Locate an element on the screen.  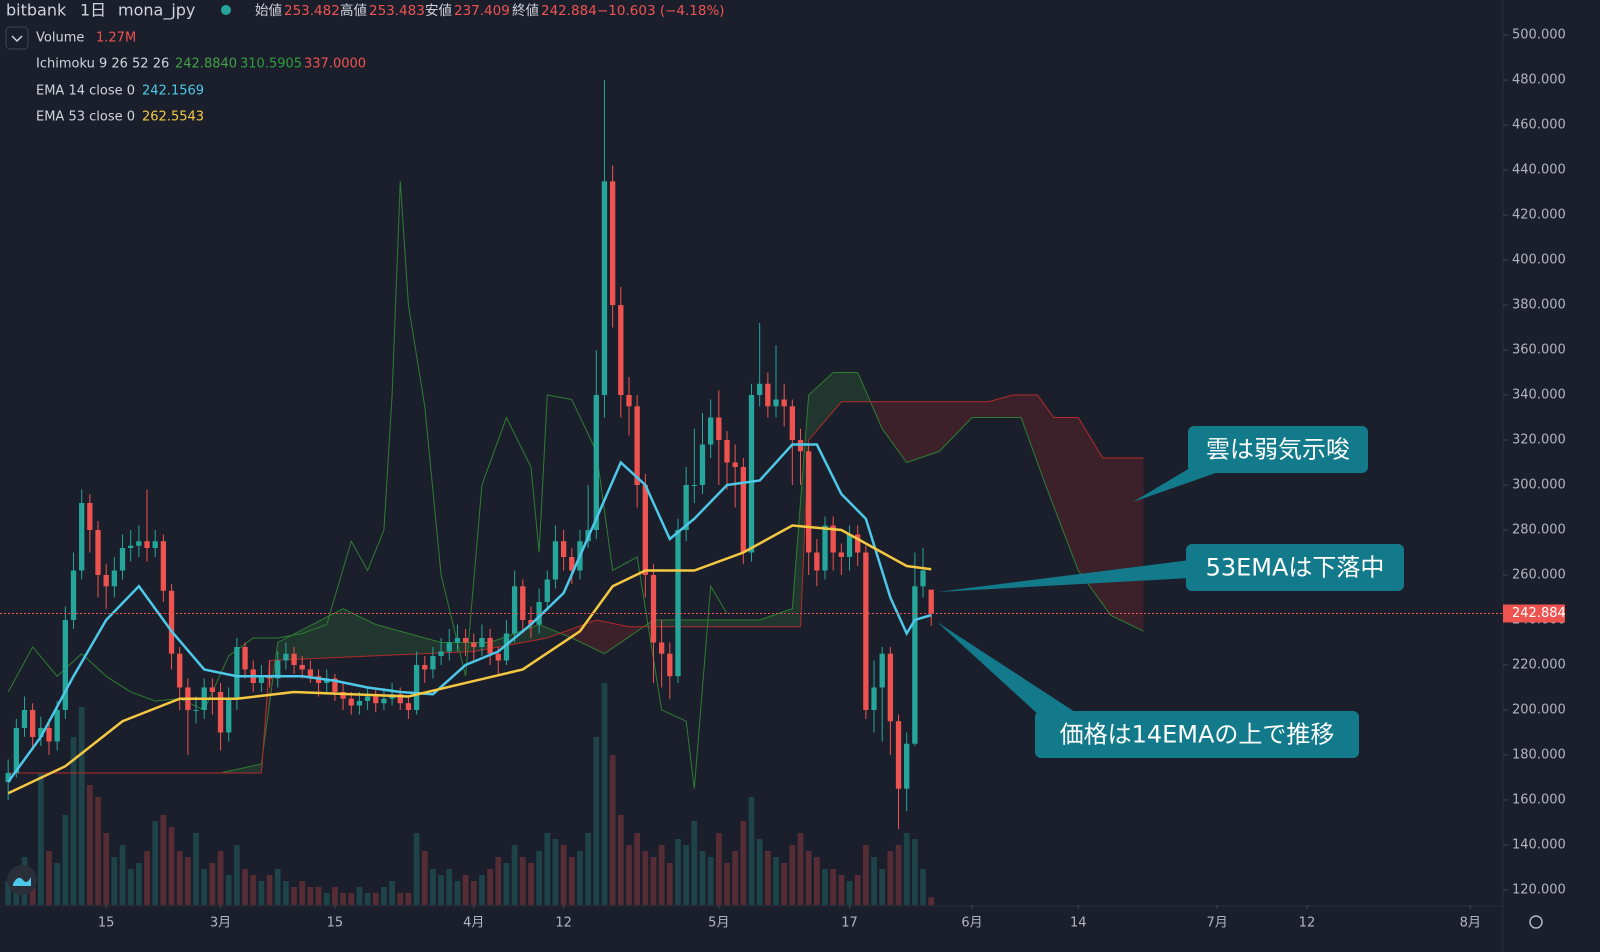
symbol: mona_jpy is located at coordinates (156, 11).